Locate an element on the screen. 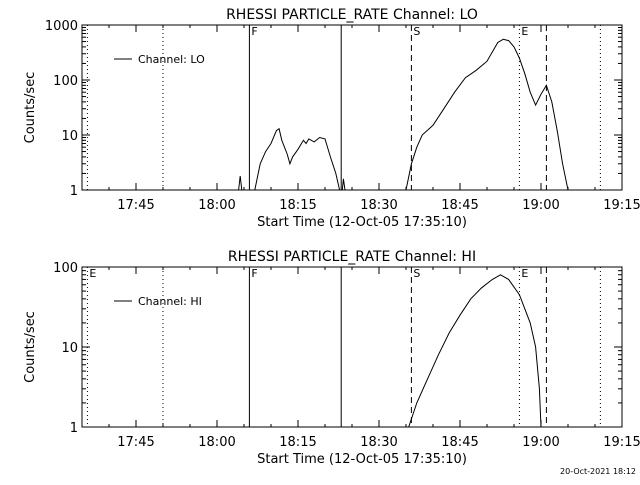 The height and width of the screenshot is (485, 640). y-tick-label: 1000 is located at coordinates (61, 26).